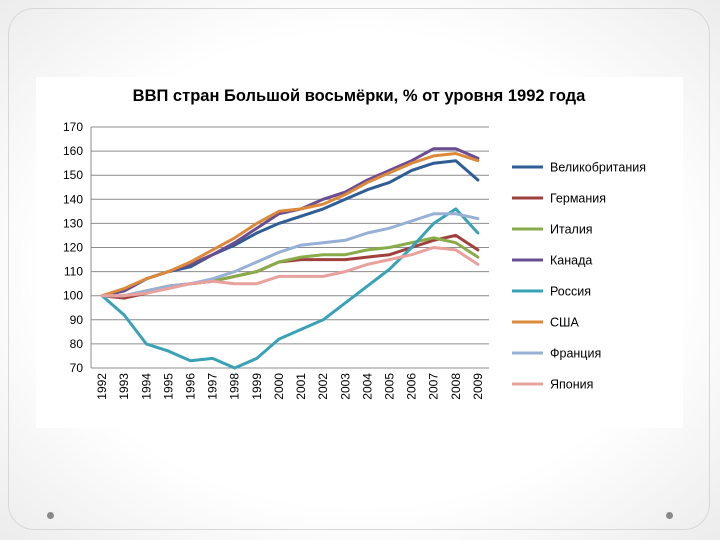  What do you see at coordinates (564, 323) in the screenshot?
I see `legend-label: США` at bounding box center [564, 323].